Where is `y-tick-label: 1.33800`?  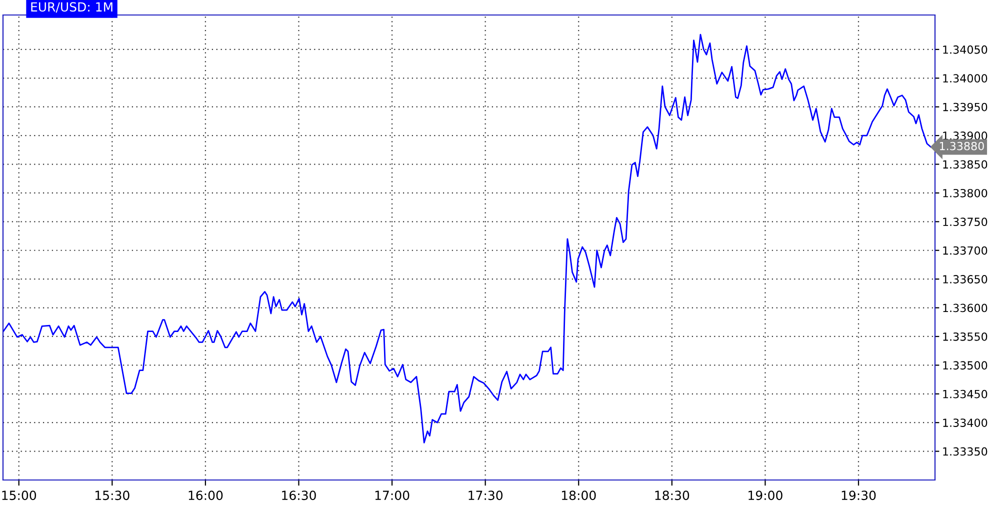 y-tick-label: 1.33800 is located at coordinates (965, 193).